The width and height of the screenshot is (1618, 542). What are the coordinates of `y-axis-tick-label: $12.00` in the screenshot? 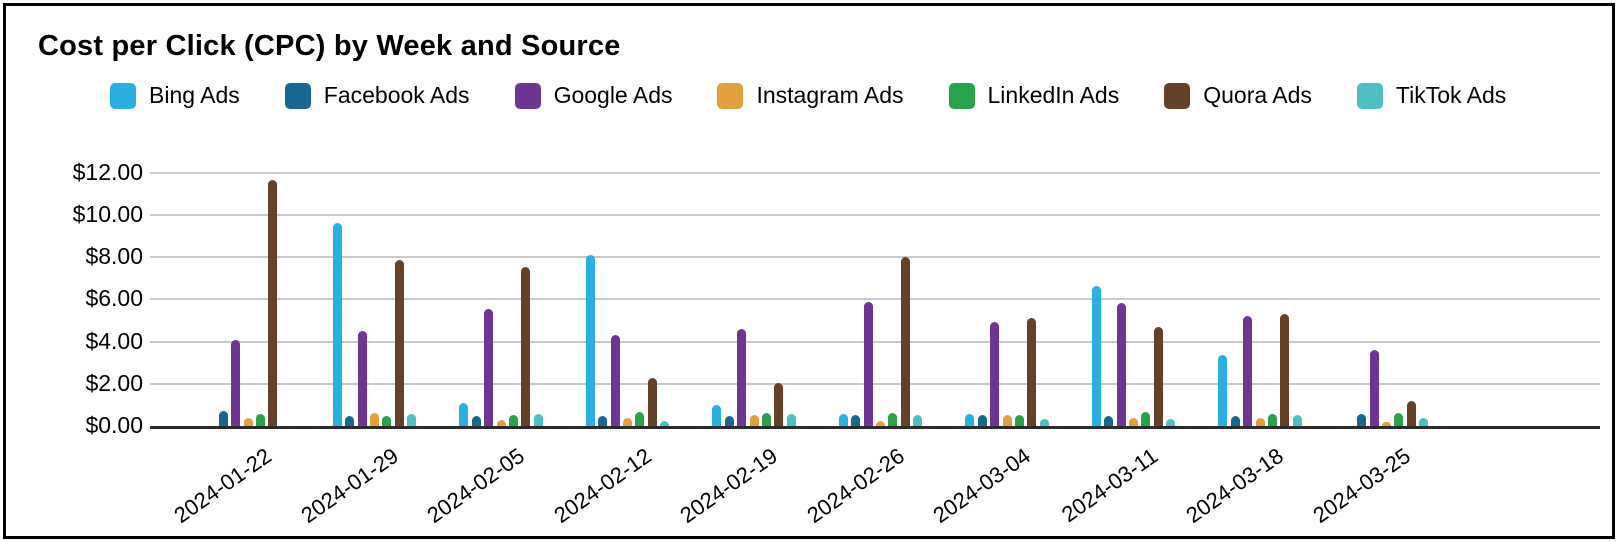 It's located at (107, 171).